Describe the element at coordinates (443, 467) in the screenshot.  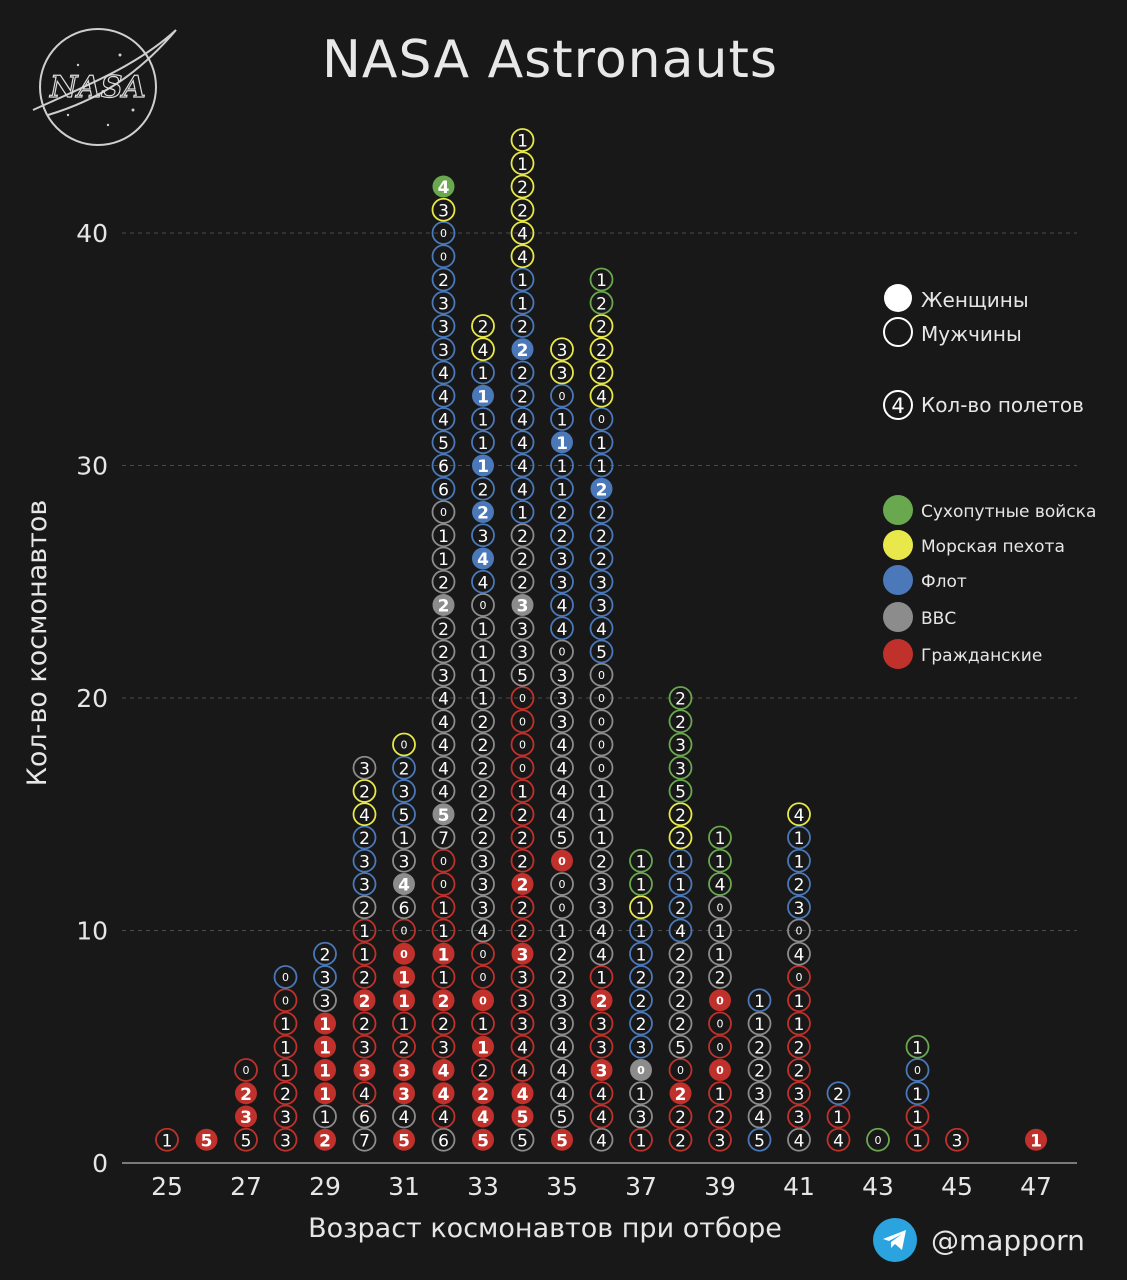
I see `svg-text: 6` at that location.